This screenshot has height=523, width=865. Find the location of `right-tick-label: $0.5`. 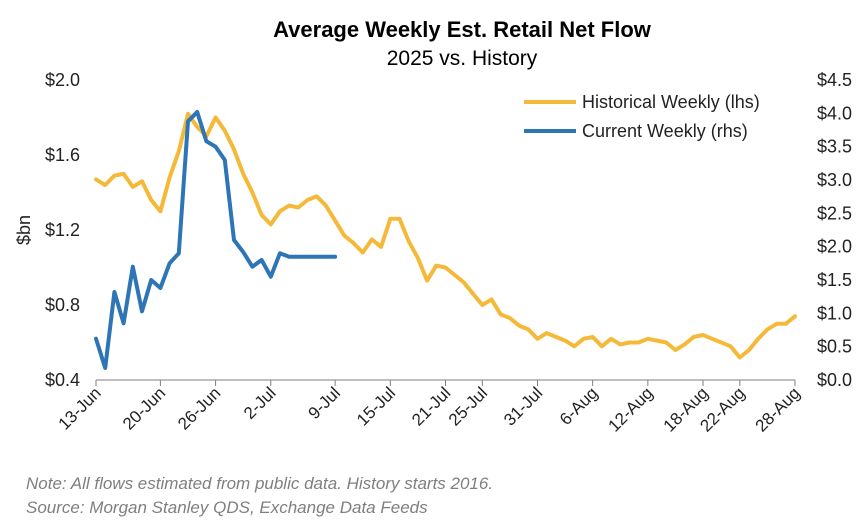

right-tick-label: $0.5 is located at coordinates (834, 347).